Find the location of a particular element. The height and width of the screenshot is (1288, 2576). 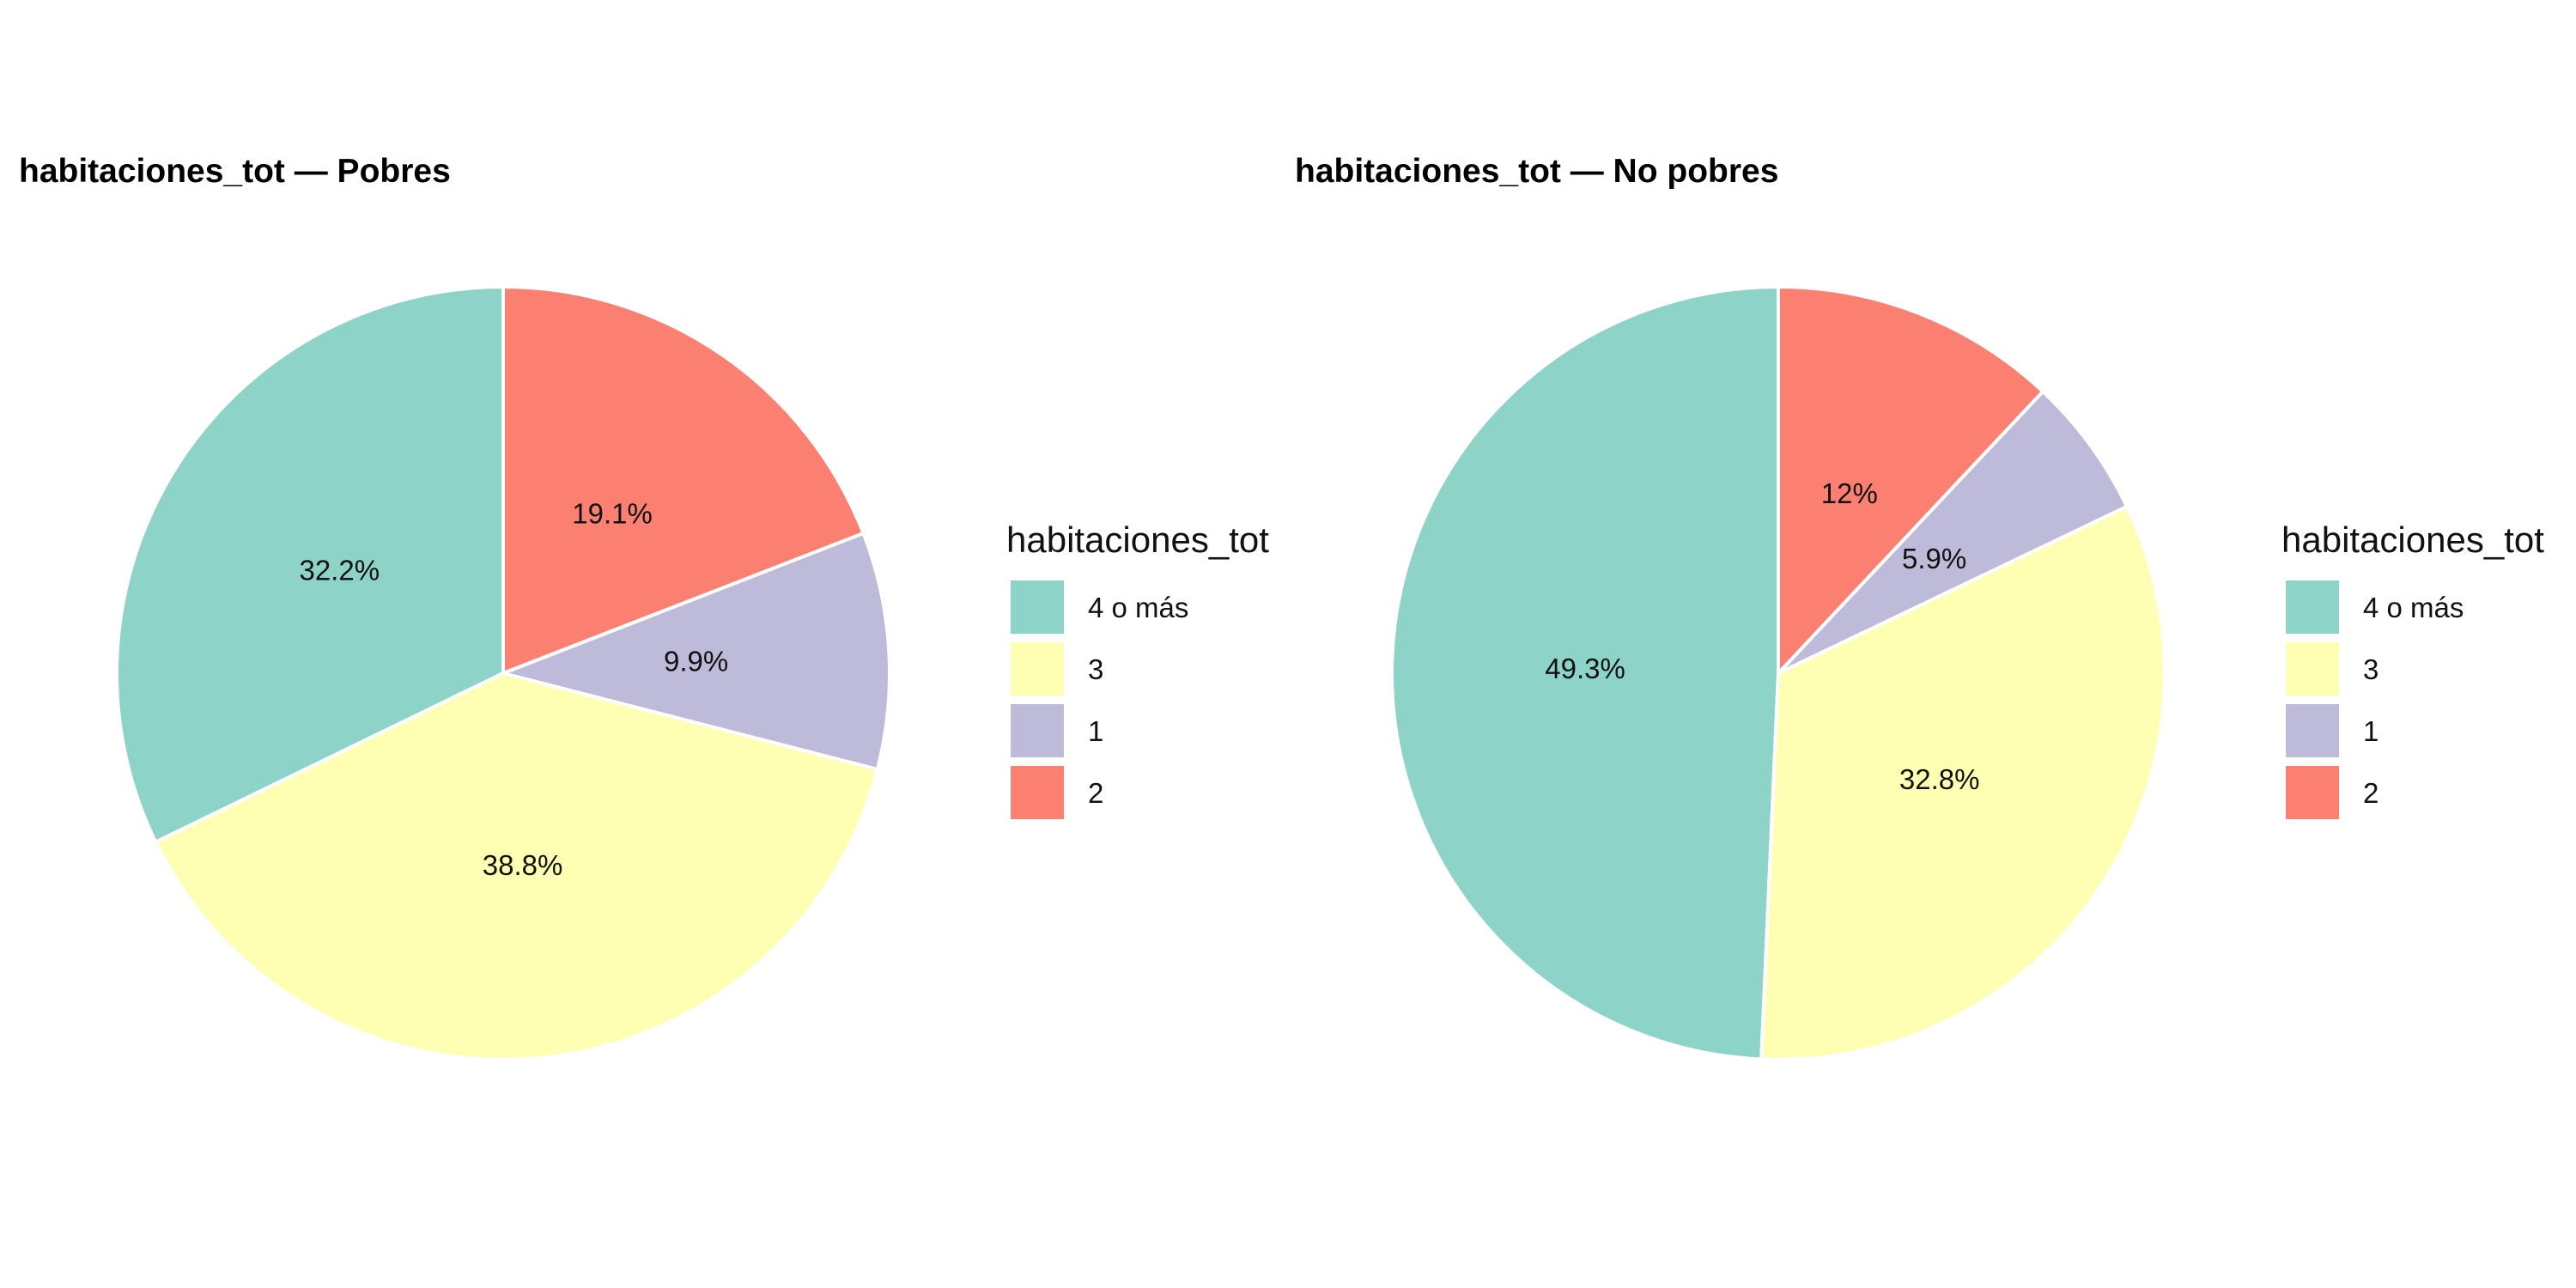

chart-title: habitaciones_tot — No pobres is located at coordinates (1536, 171).